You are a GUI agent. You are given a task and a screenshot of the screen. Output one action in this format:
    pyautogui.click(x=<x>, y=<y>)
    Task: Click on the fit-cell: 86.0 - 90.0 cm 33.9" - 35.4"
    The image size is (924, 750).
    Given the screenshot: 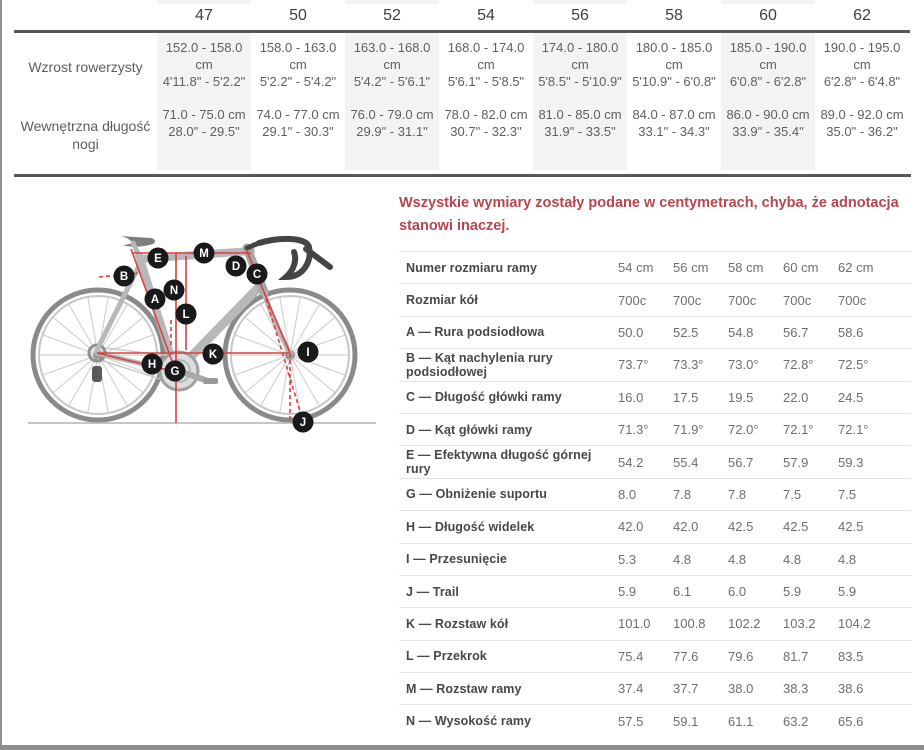 What is the action you would take?
    pyautogui.click(x=768, y=135)
    